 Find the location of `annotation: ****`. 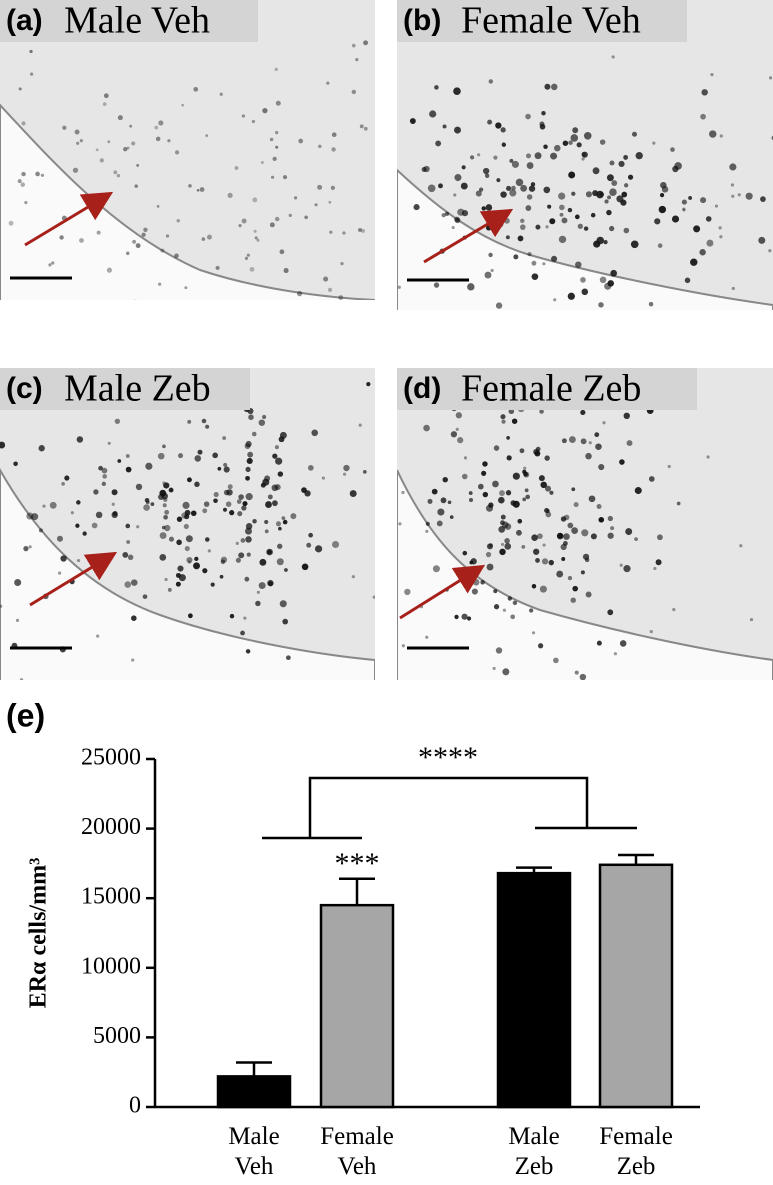

annotation: **** is located at coordinates (448, 757).